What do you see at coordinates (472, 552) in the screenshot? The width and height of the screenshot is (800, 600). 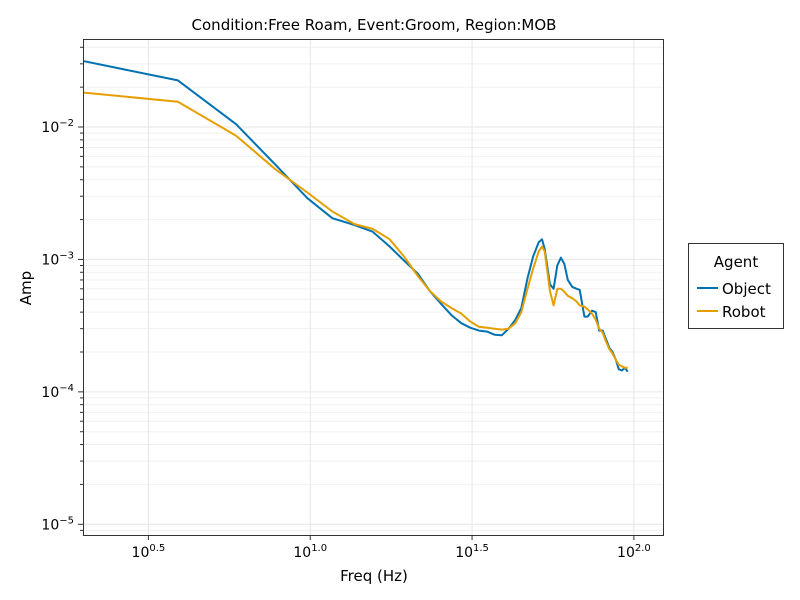 I see `x-tick-label: 101.5` at bounding box center [472, 552].